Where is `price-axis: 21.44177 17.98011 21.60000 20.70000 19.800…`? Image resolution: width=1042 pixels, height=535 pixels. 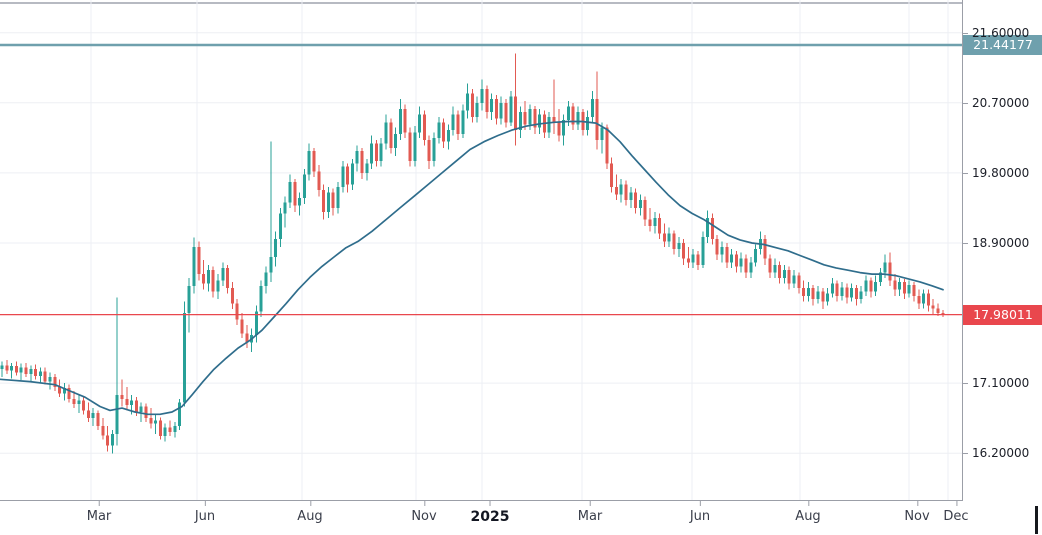 price-axis: 21.44177 17.98011 21.60000 20.70000 19.800… is located at coordinates (1002, 267).